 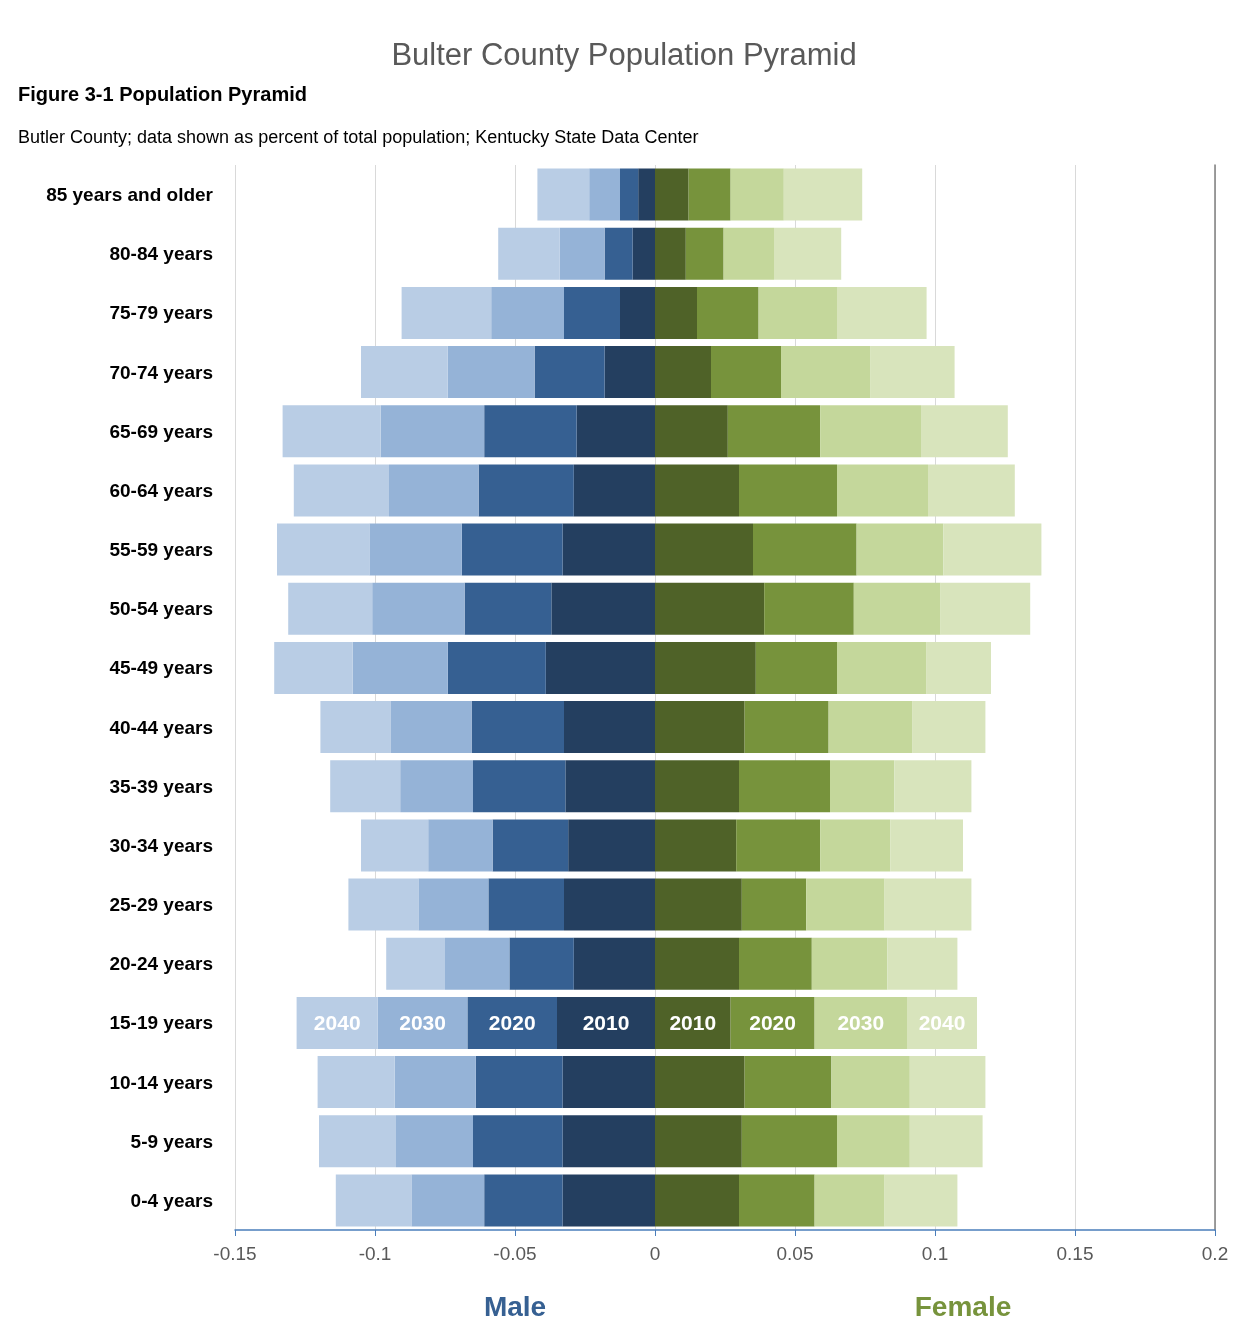 What do you see at coordinates (161, 490) in the screenshot?
I see `y-tick-label: 60-64 years` at bounding box center [161, 490].